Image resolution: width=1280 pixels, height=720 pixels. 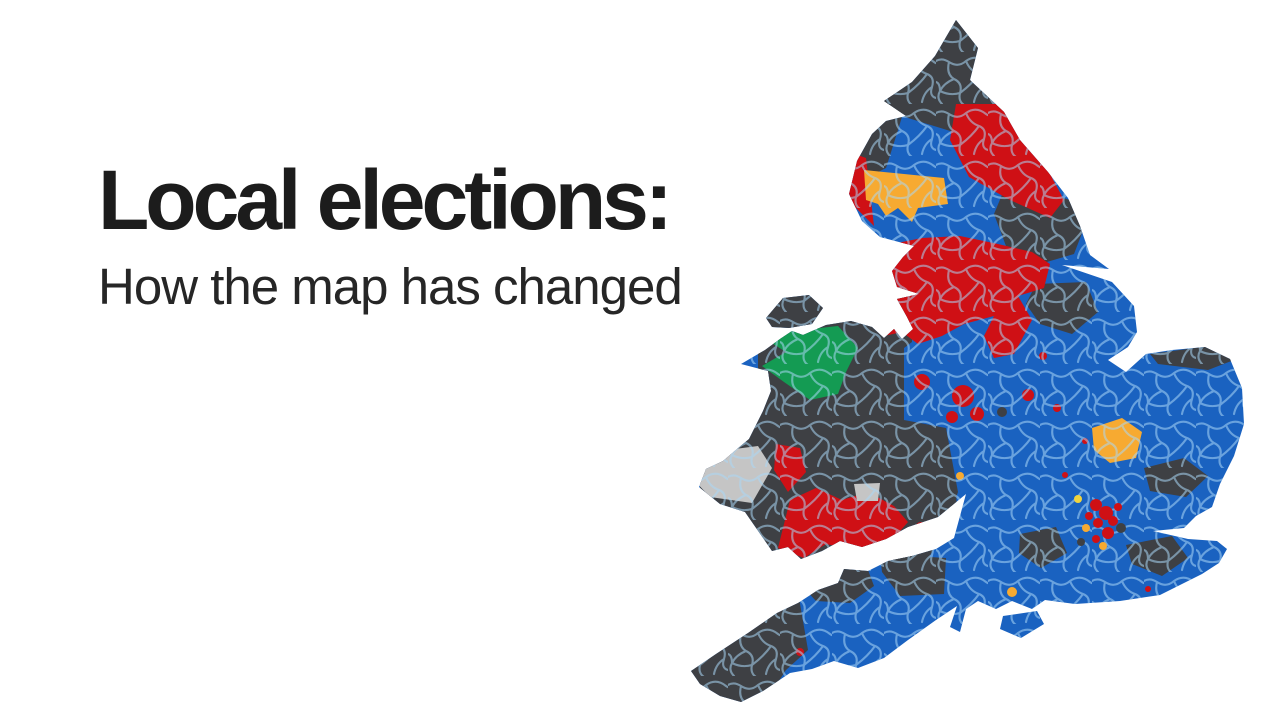 I want to click on page-title: Local elections:, so click(x=385, y=200).